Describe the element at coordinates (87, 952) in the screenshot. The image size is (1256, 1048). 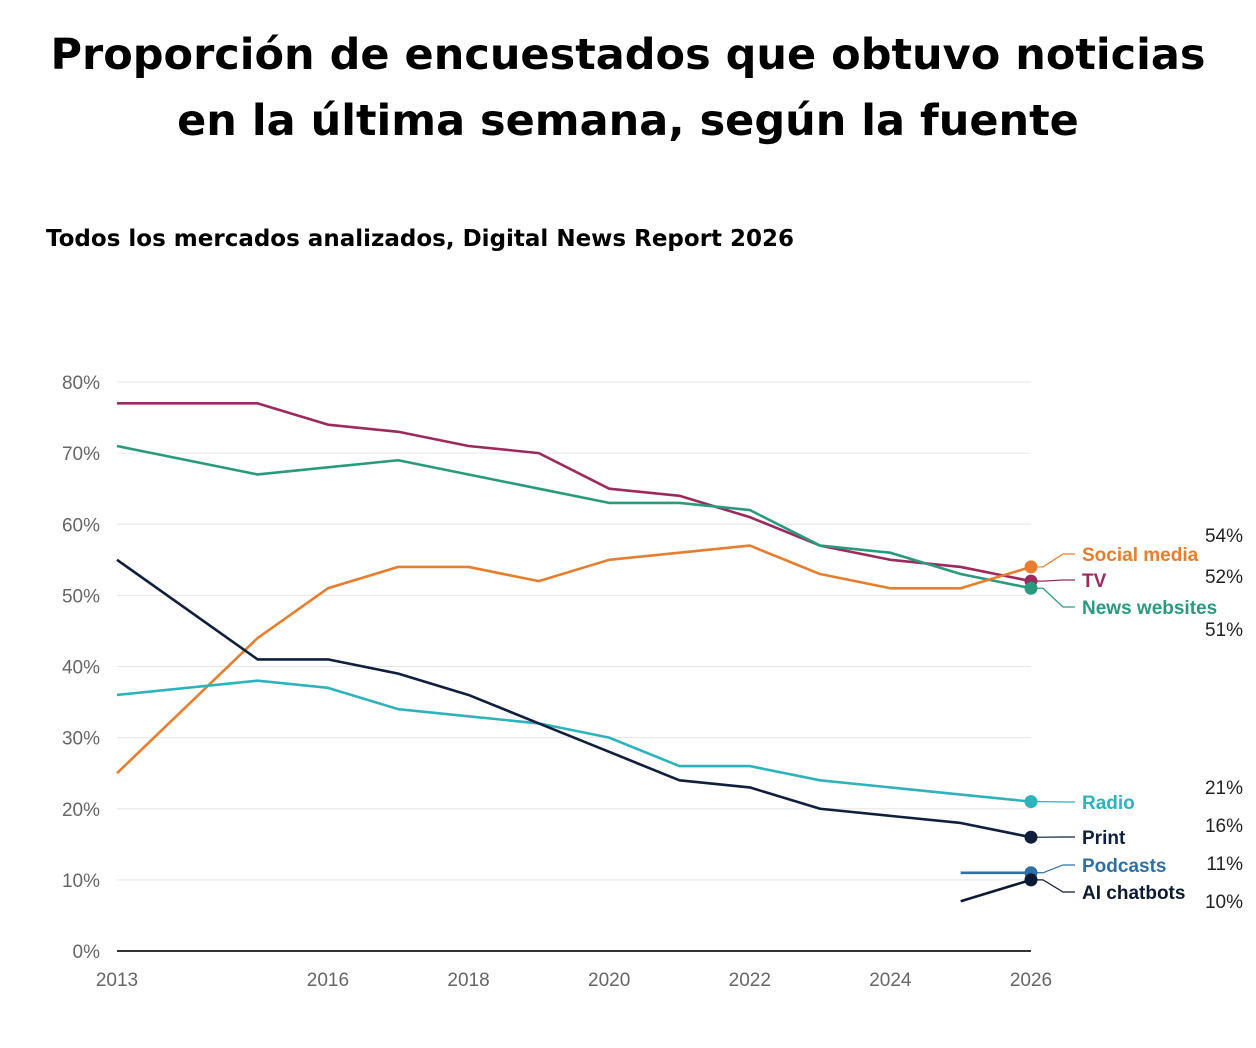
I see `y-tick-label: 0%` at that location.